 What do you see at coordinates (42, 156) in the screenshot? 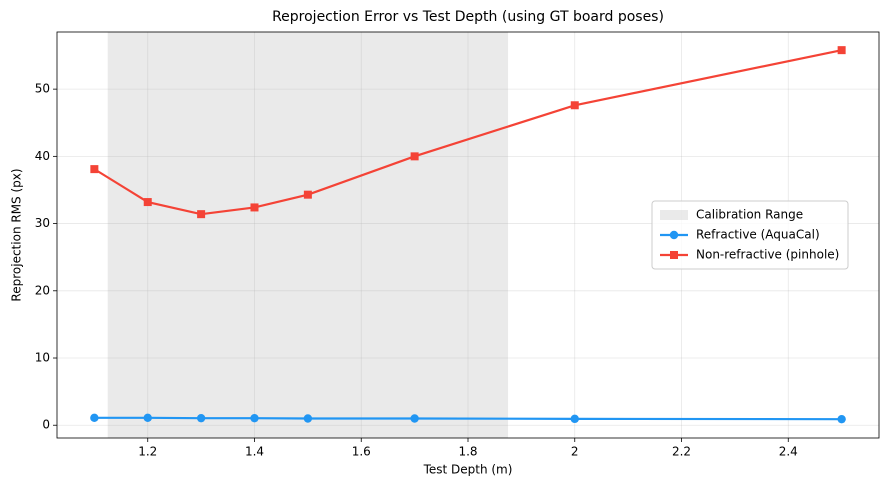
I see `y-tick-label: 40` at bounding box center [42, 156].